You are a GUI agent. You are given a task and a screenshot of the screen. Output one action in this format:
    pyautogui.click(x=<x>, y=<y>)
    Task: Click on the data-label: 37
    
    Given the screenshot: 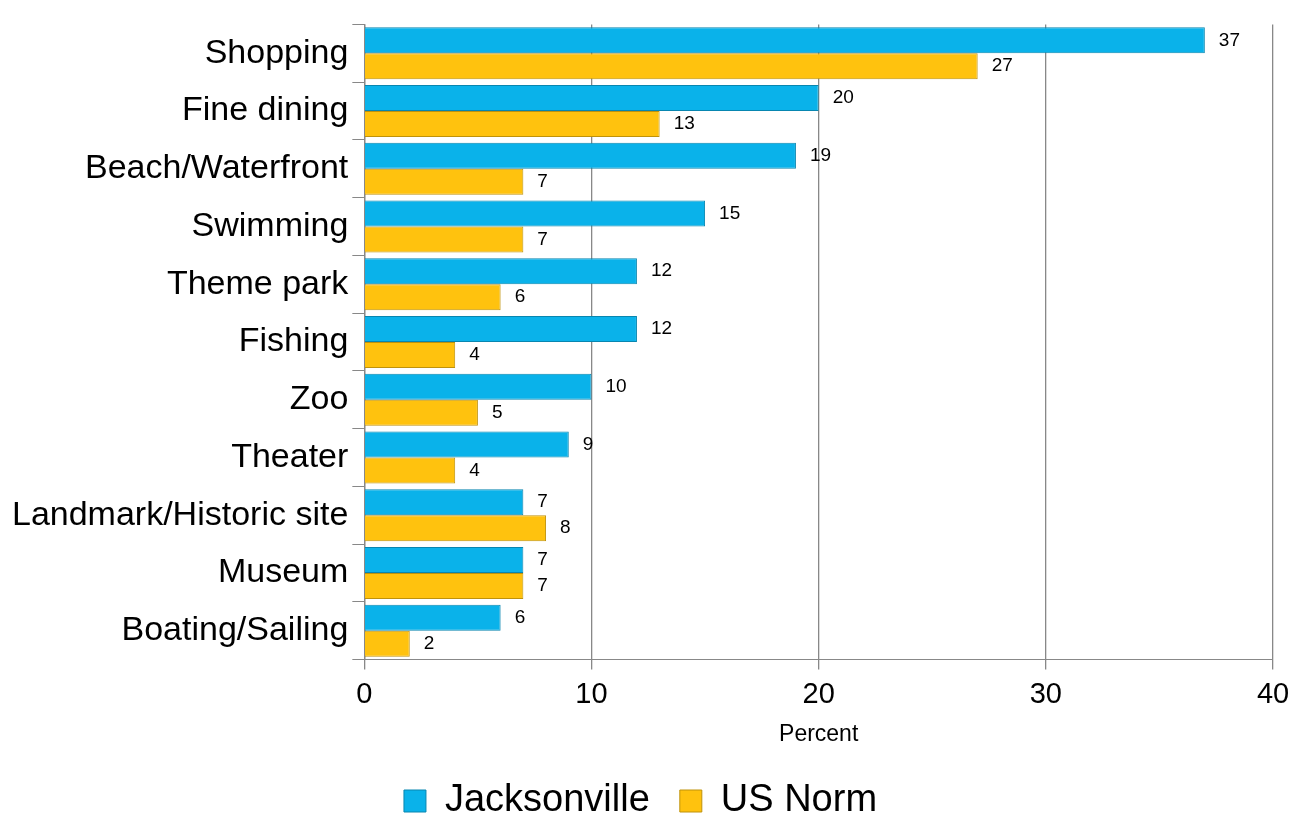 What is the action you would take?
    pyautogui.click(x=1229, y=39)
    